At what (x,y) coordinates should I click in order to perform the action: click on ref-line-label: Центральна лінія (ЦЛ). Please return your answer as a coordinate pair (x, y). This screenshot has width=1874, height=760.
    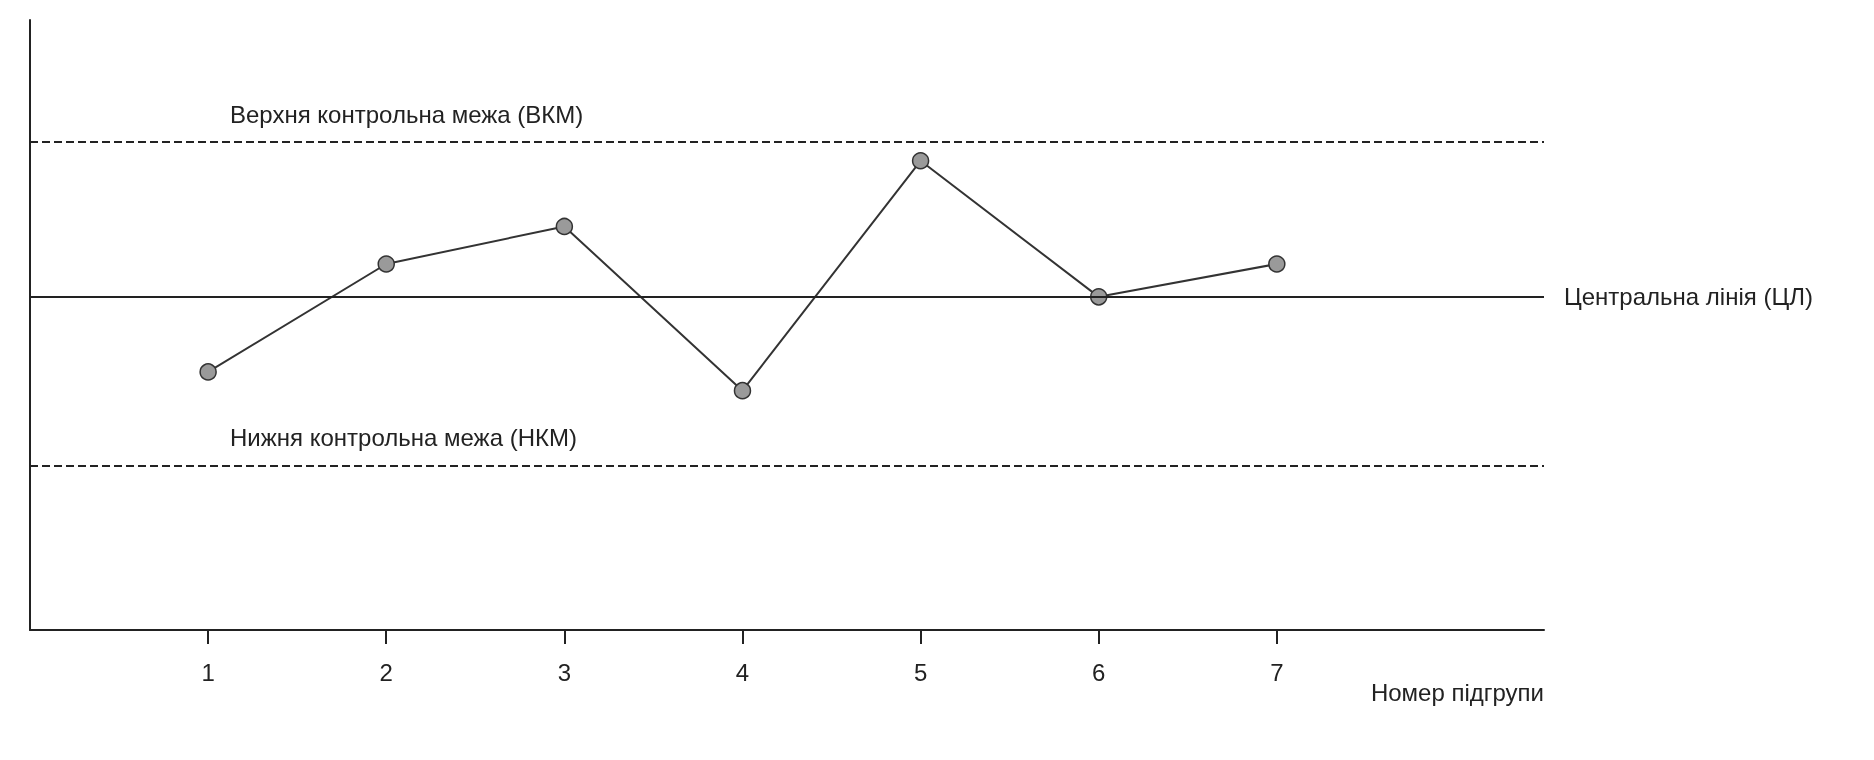
    Looking at the image, I should click on (1688, 297).